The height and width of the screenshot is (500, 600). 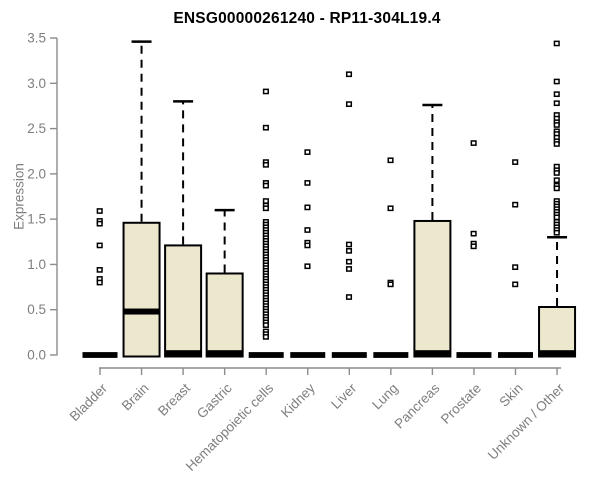 I want to click on y-tick-label: 1.5, so click(x=36, y=219).